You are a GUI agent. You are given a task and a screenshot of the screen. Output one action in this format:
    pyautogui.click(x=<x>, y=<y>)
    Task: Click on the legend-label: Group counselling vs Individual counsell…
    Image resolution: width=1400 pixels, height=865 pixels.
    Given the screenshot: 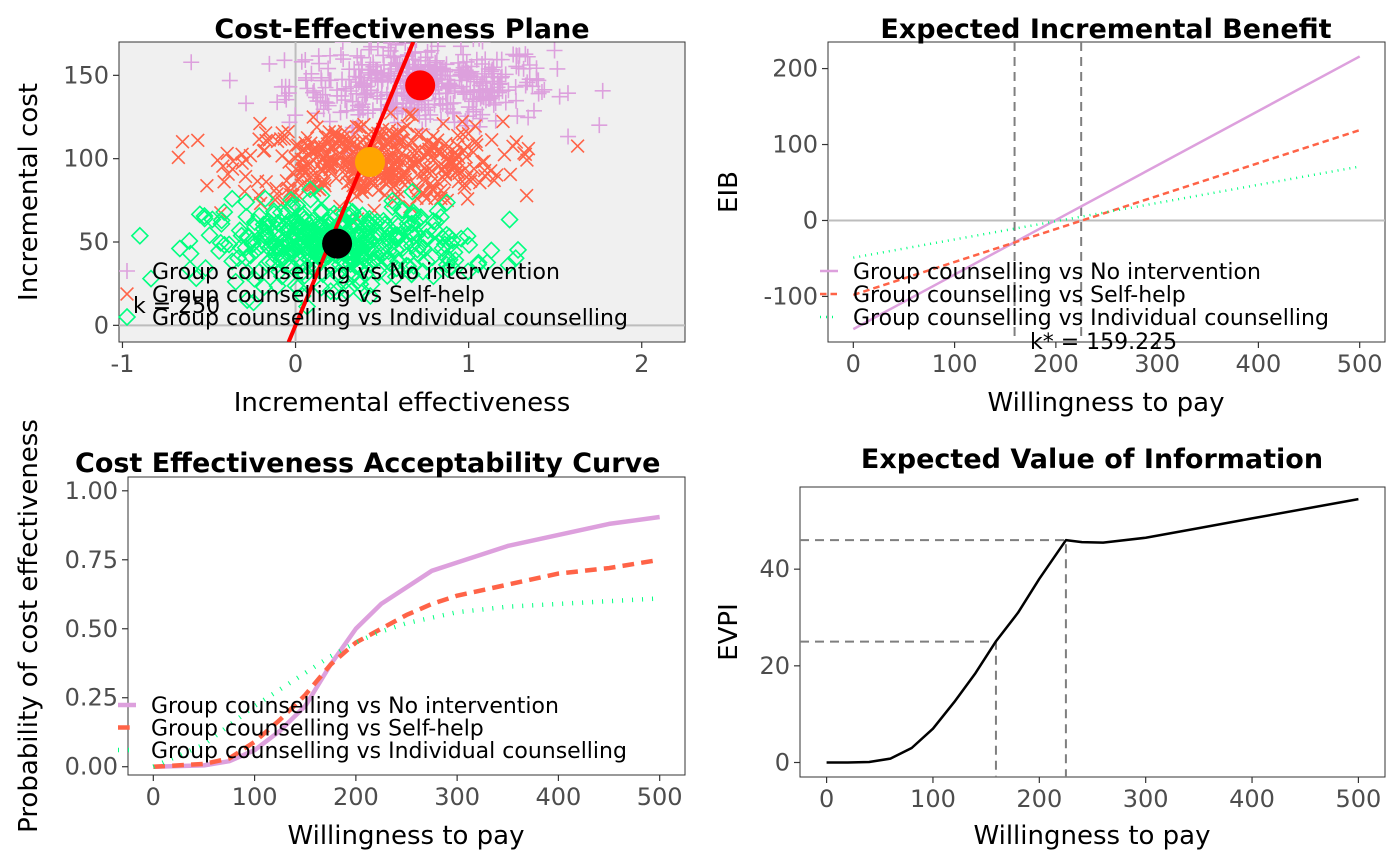 What is the action you would take?
    pyautogui.click(x=389, y=751)
    